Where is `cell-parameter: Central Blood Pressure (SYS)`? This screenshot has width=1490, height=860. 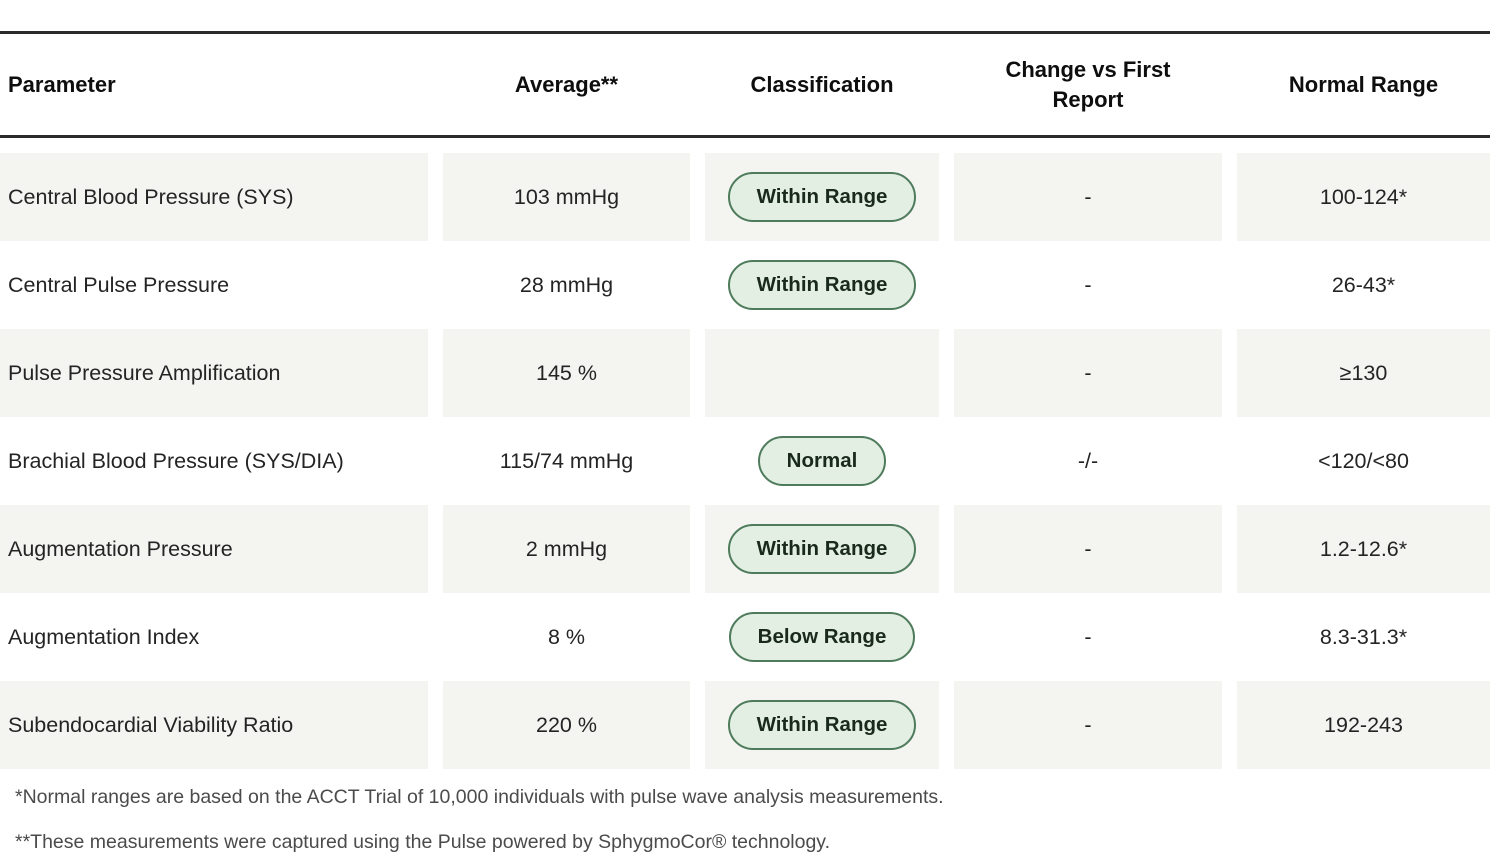 cell-parameter: Central Blood Pressure (SYS) is located at coordinates (214, 197).